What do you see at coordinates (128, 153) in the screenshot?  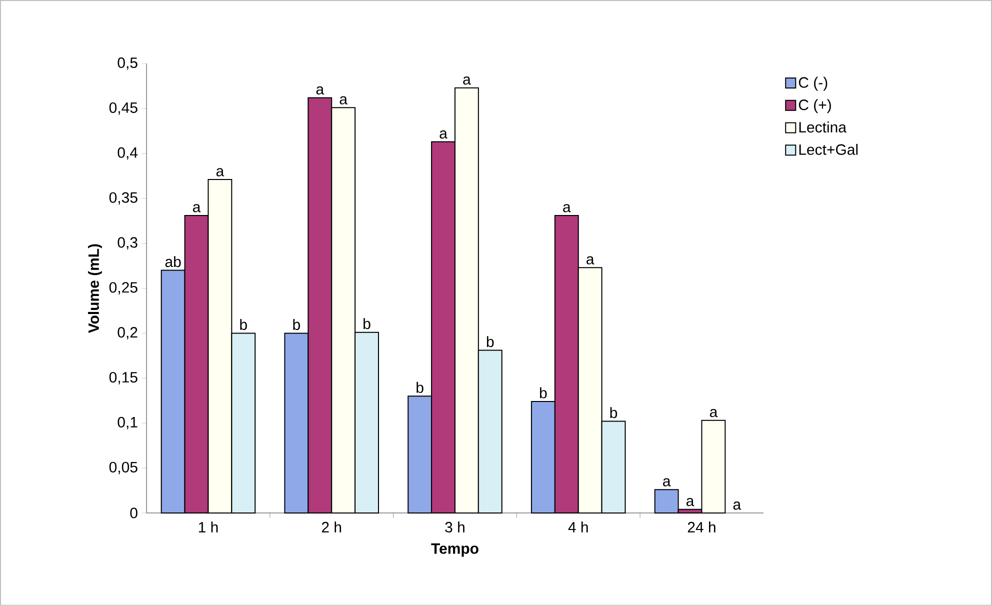 I see `y-tick-label: 0,4` at bounding box center [128, 153].